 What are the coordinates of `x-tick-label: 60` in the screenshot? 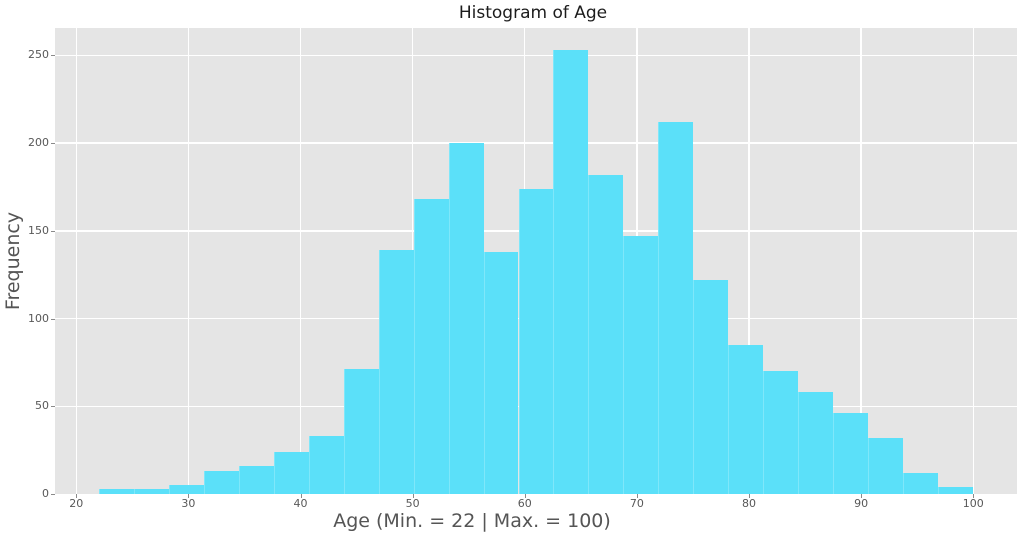 It's located at (524, 503).